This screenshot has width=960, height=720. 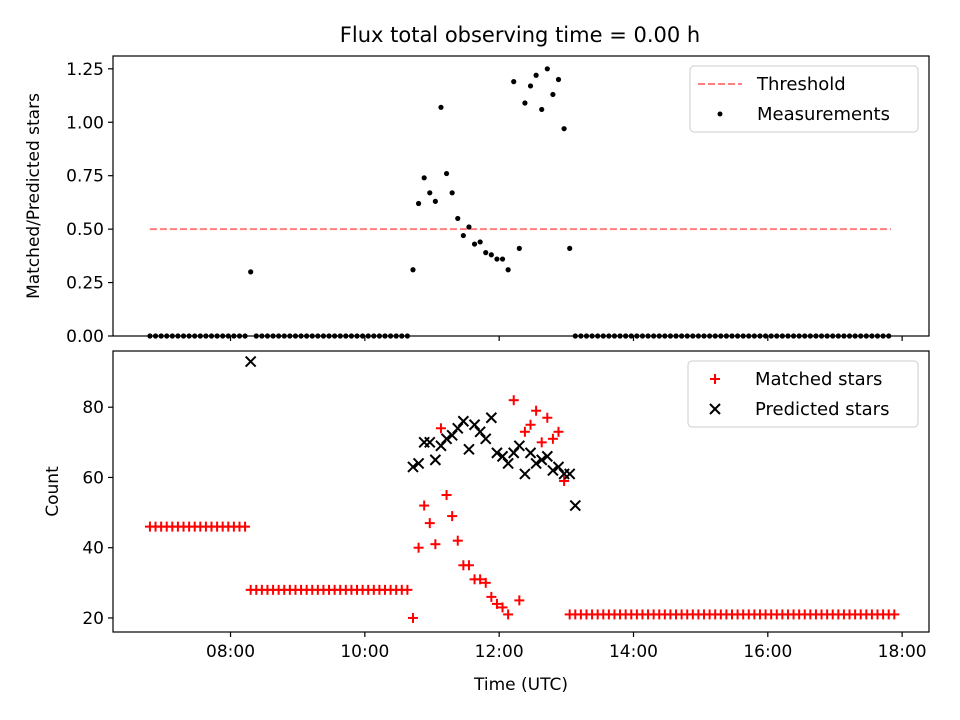 What do you see at coordinates (85, 284) in the screenshot?
I see `y-tick-label: 0.25` at bounding box center [85, 284].